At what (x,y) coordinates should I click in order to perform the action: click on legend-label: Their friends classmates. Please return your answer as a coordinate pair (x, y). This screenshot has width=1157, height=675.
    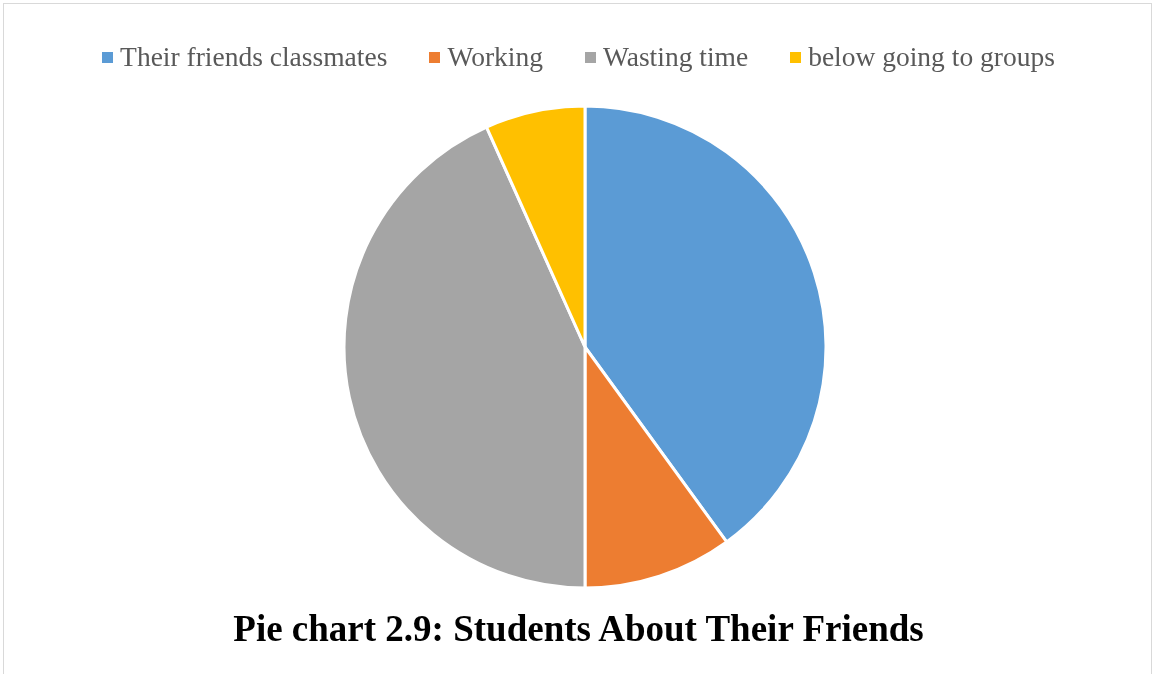
    Looking at the image, I should click on (254, 57).